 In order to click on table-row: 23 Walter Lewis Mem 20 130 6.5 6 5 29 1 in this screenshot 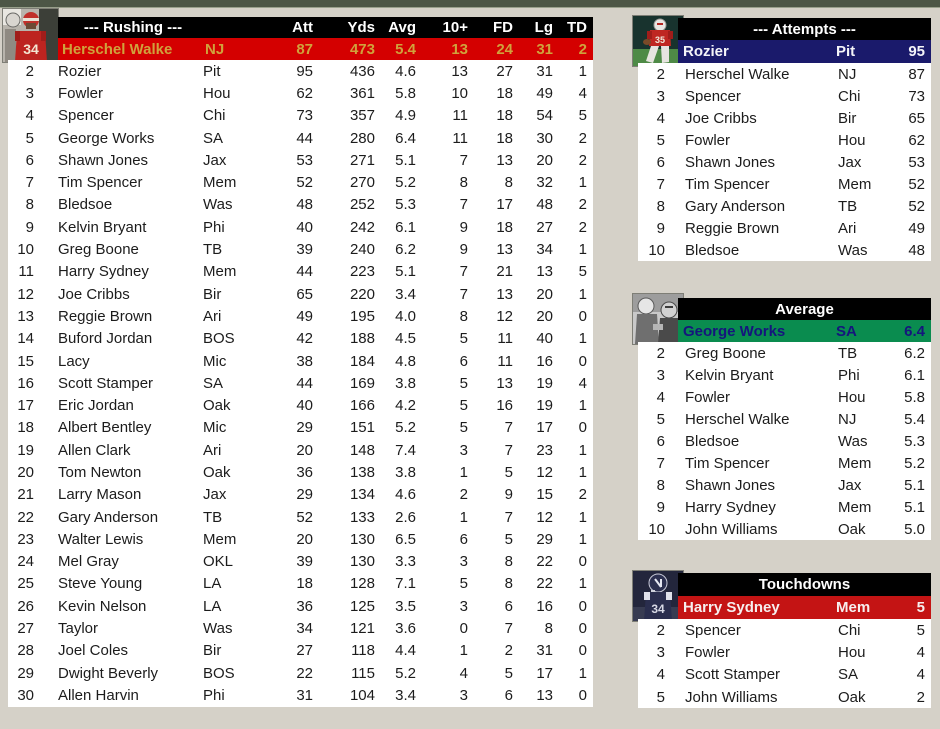, I will do `click(300, 539)`.